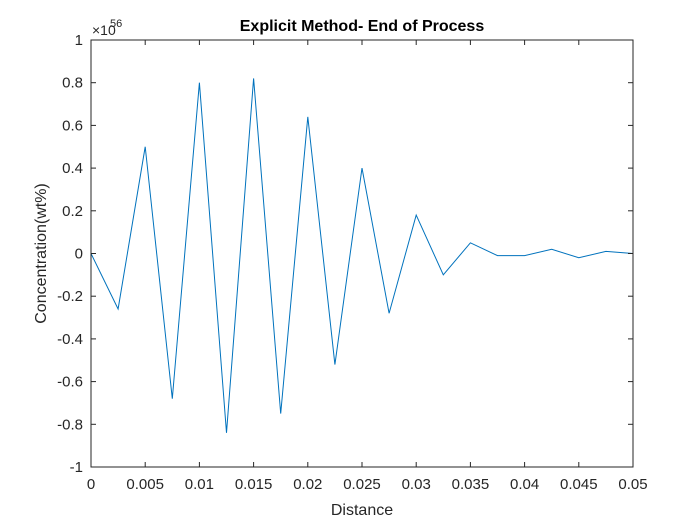  What do you see at coordinates (72, 168) in the screenshot?
I see `y-tick-label: 0.4` at bounding box center [72, 168].